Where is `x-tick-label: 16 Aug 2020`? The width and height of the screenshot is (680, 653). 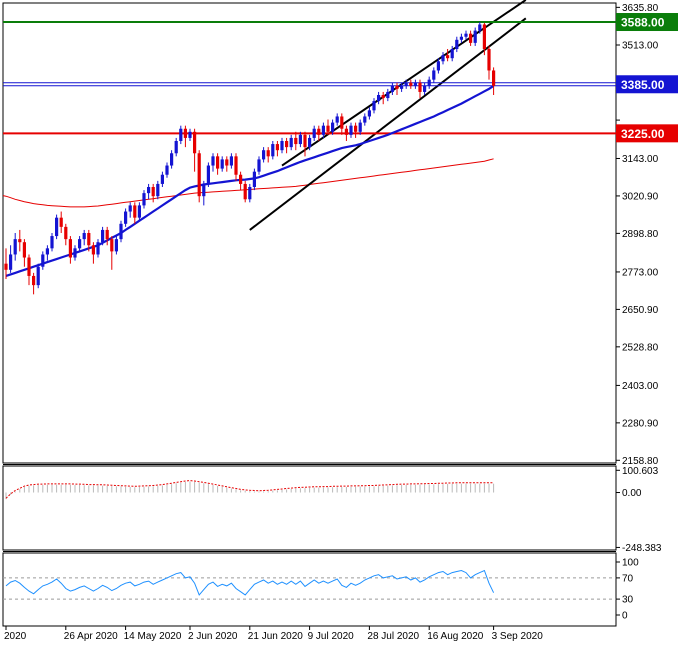
x-tick-label: 16 Aug 2020 is located at coordinates (455, 636).